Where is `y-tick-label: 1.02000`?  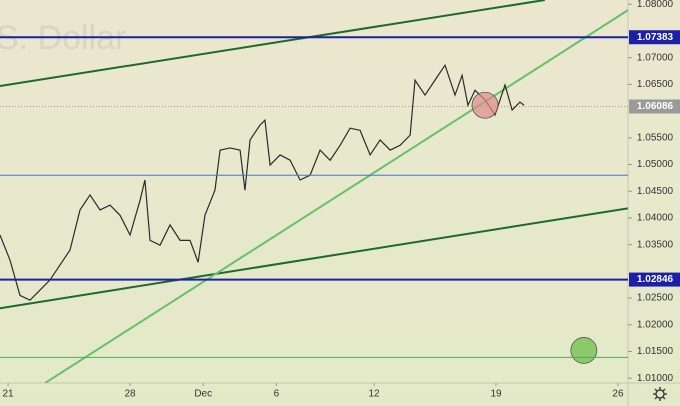
y-tick-label: 1.02000 is located at coordinates (655, 324).